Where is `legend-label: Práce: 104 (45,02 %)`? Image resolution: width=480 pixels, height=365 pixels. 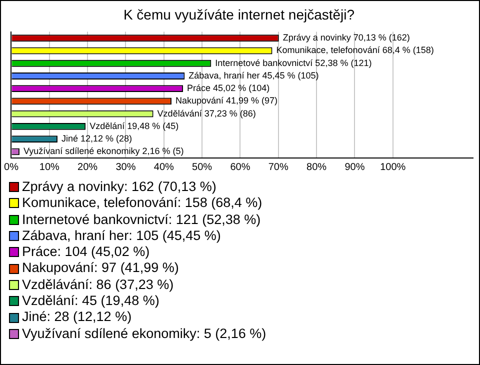
legend-label: Práce: 104 (45,02 %) is located at coordinates (86, 252).